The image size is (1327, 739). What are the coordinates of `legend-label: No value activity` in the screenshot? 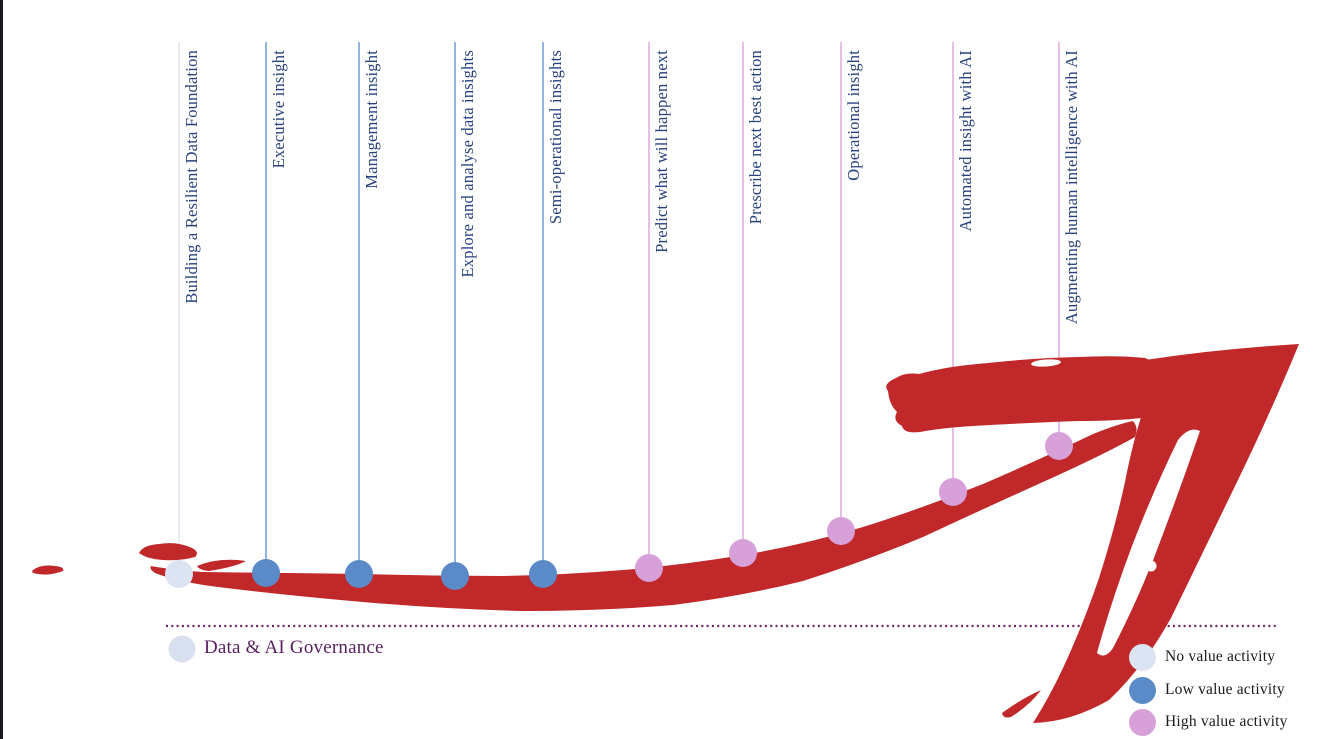 It's located at (1220, 656).